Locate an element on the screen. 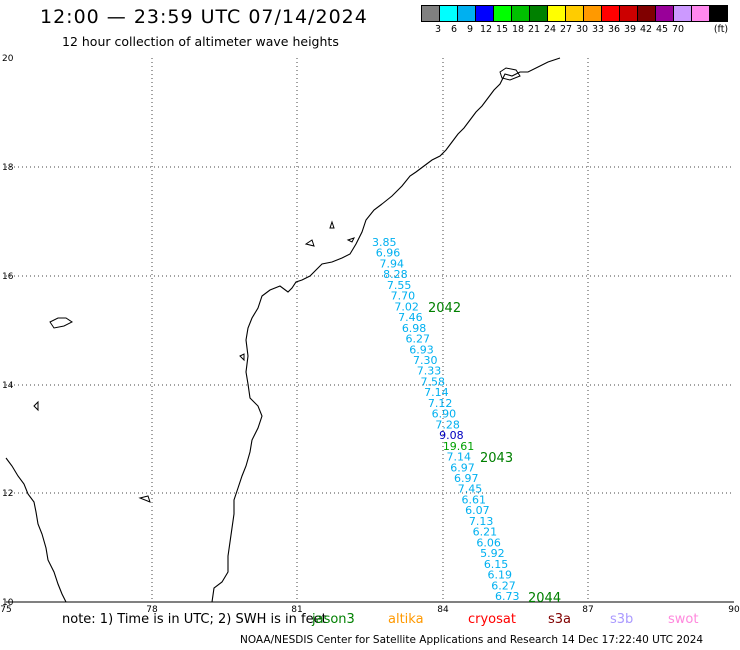  legend-label: 42 is located at coordinates (646, 29).